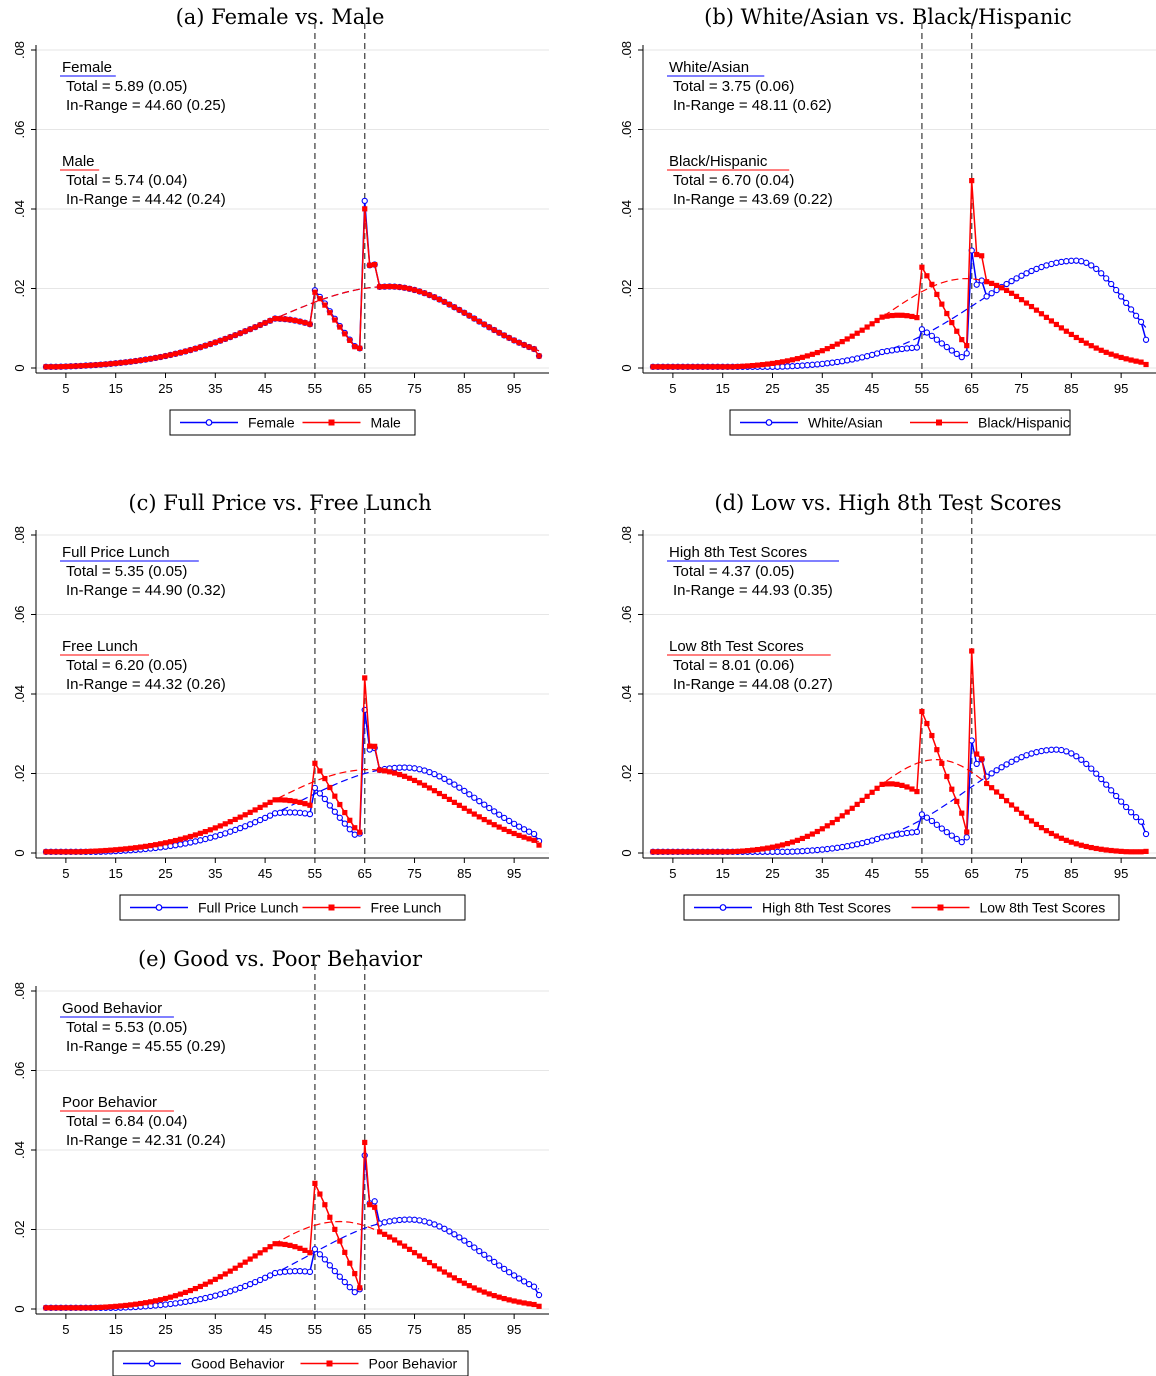 The image size is (1156, 1376). I want to click on x-tick-label: 15, so click(115, 873).